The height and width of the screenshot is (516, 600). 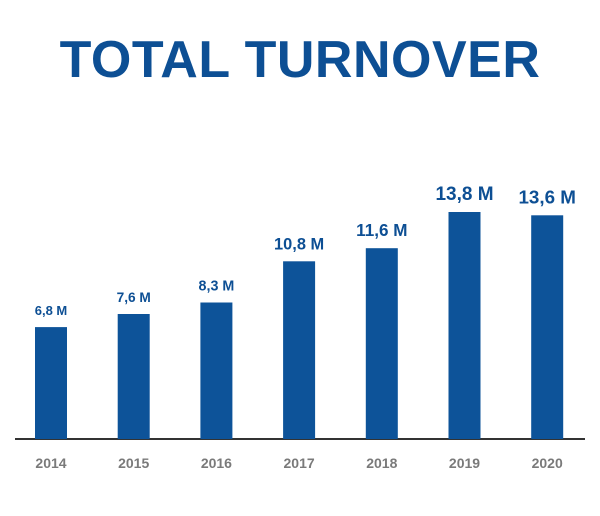 I want to click on value-label-2018: 11,6 M, so click(x=381, y=230).